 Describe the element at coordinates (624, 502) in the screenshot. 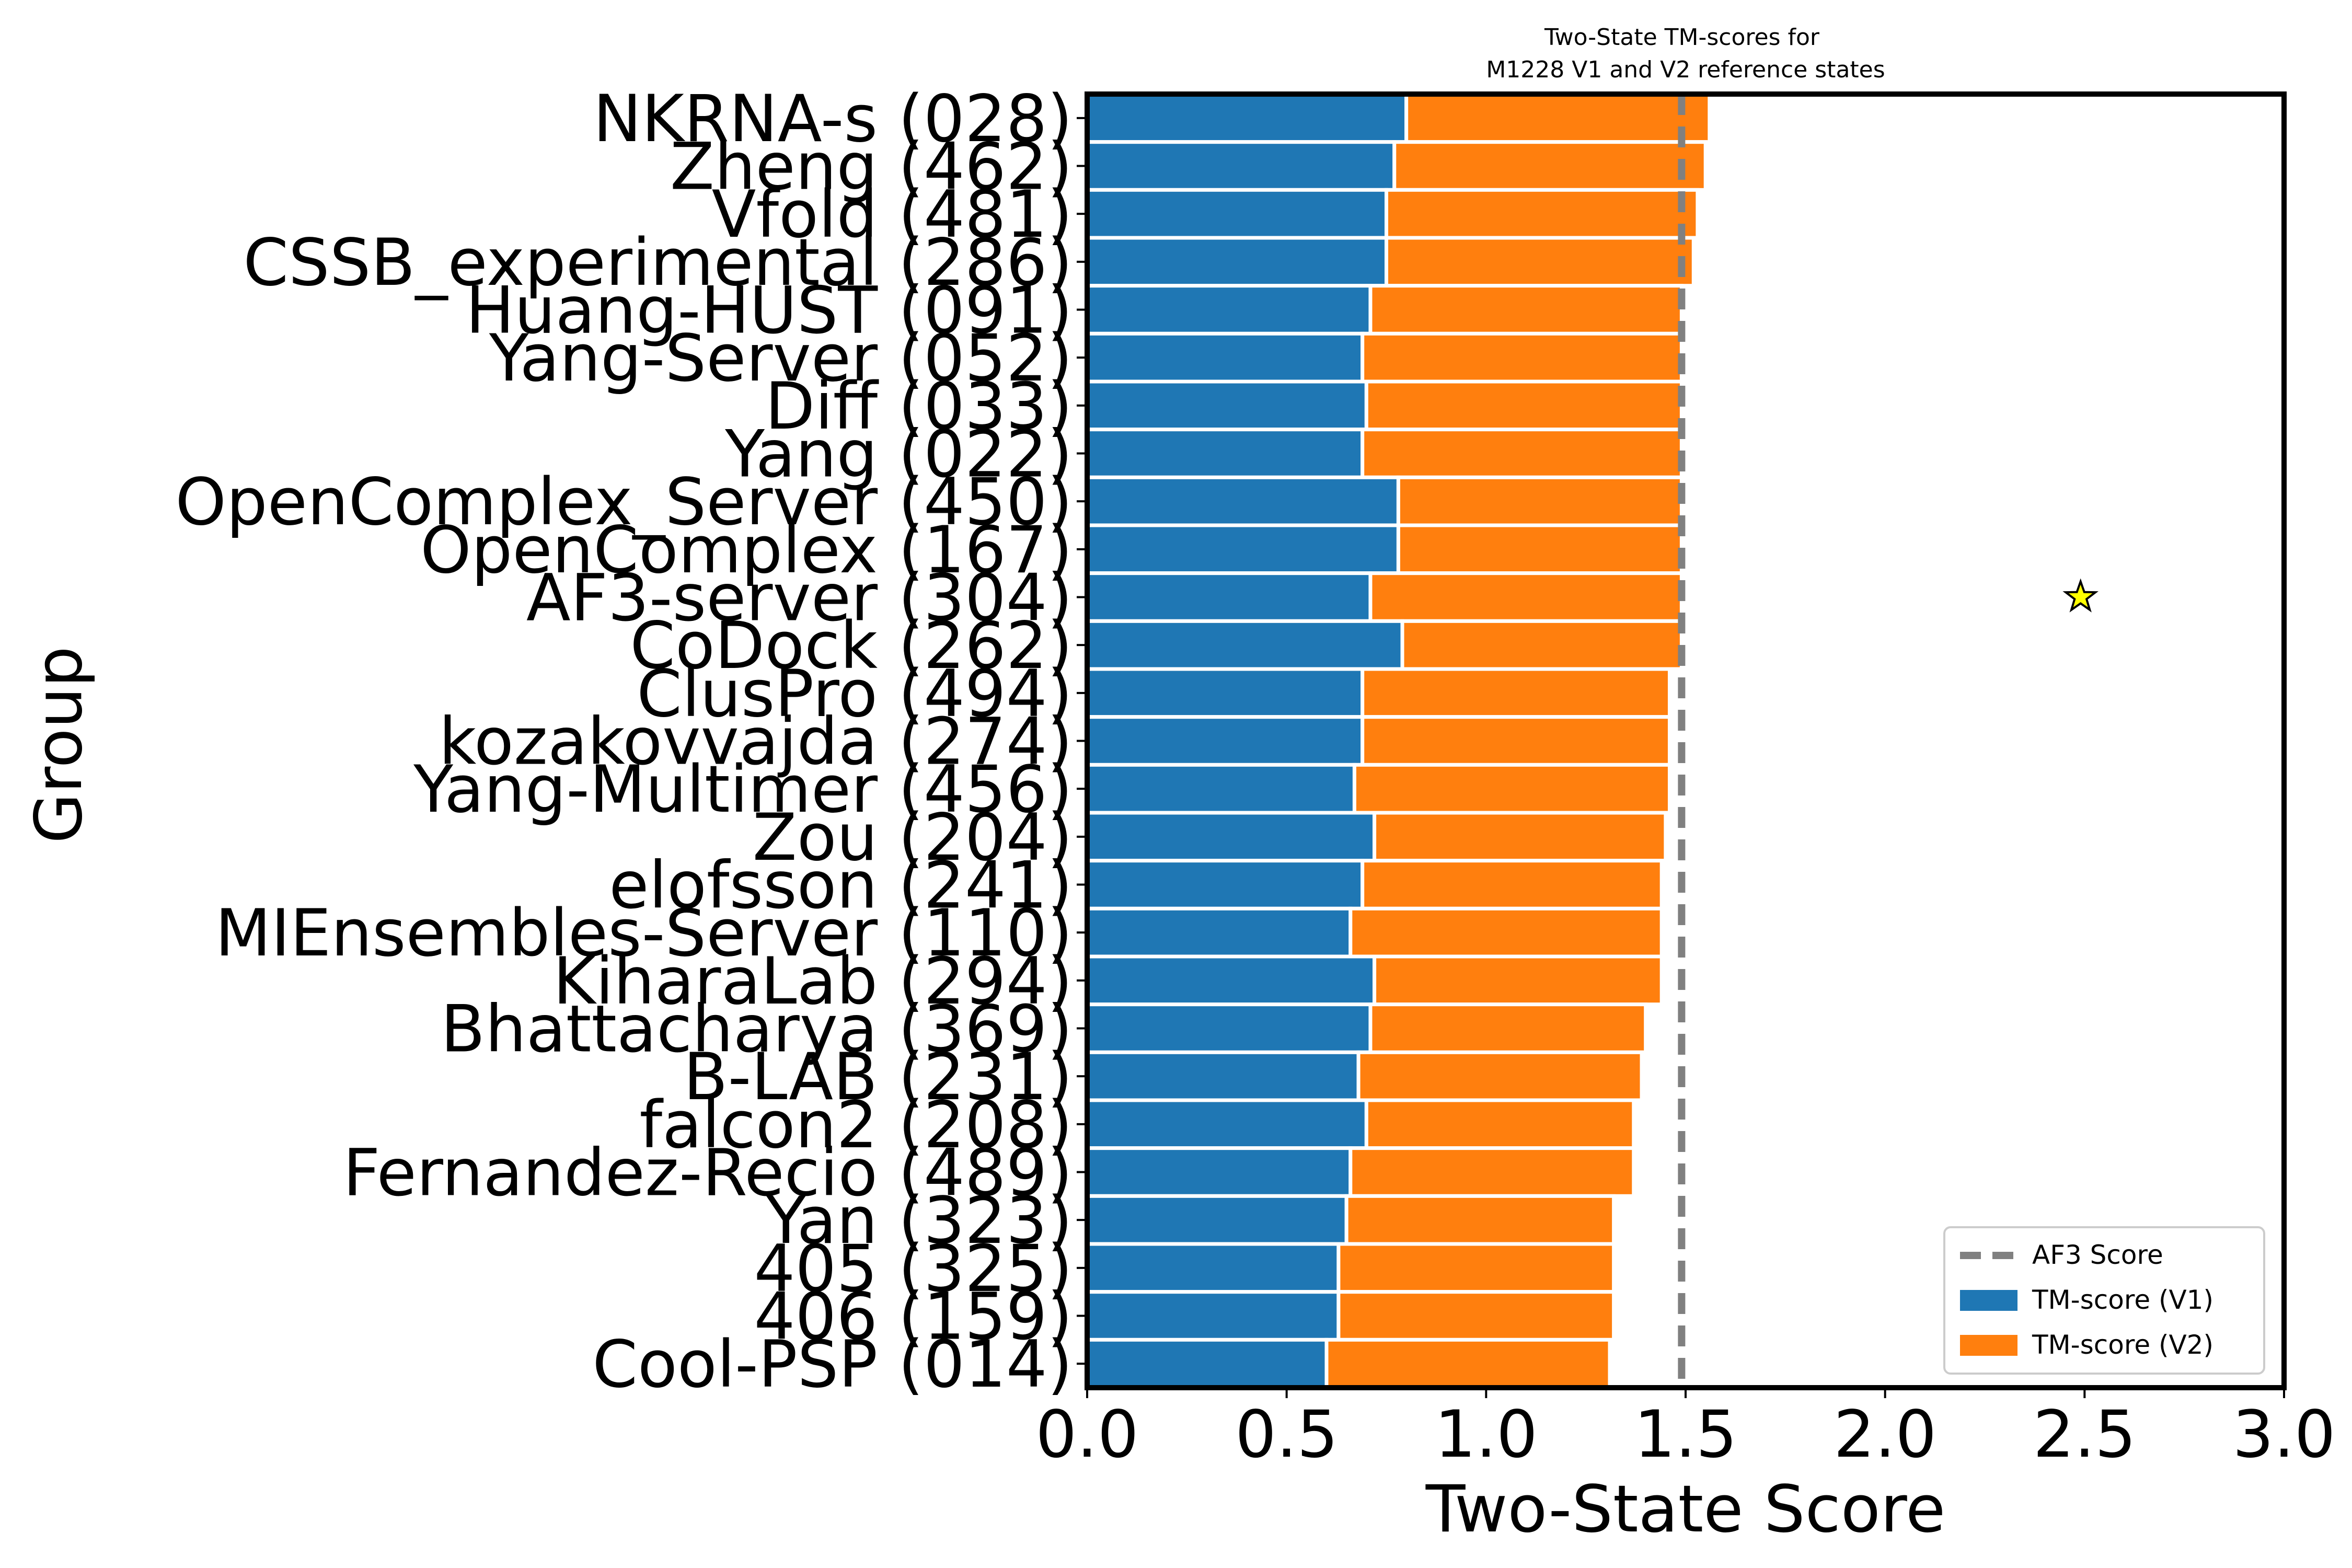

I see `y-tick-label: OpenComplex_Server (450)` at that location.